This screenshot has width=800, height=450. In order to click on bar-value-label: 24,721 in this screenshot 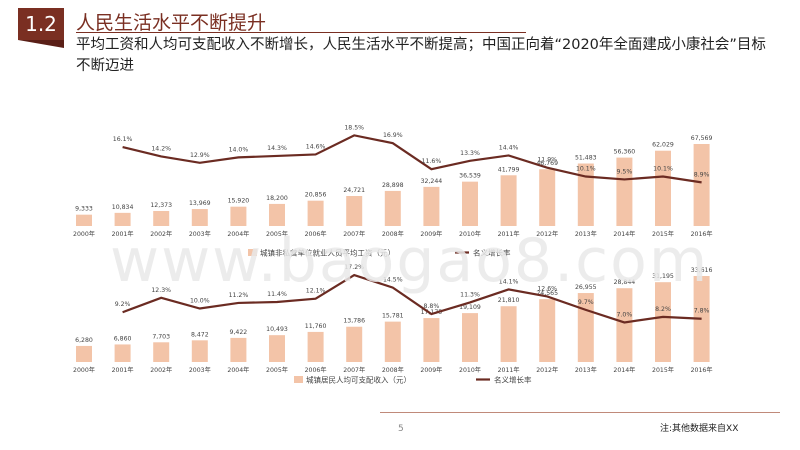, I will do `click(354, 190)`.